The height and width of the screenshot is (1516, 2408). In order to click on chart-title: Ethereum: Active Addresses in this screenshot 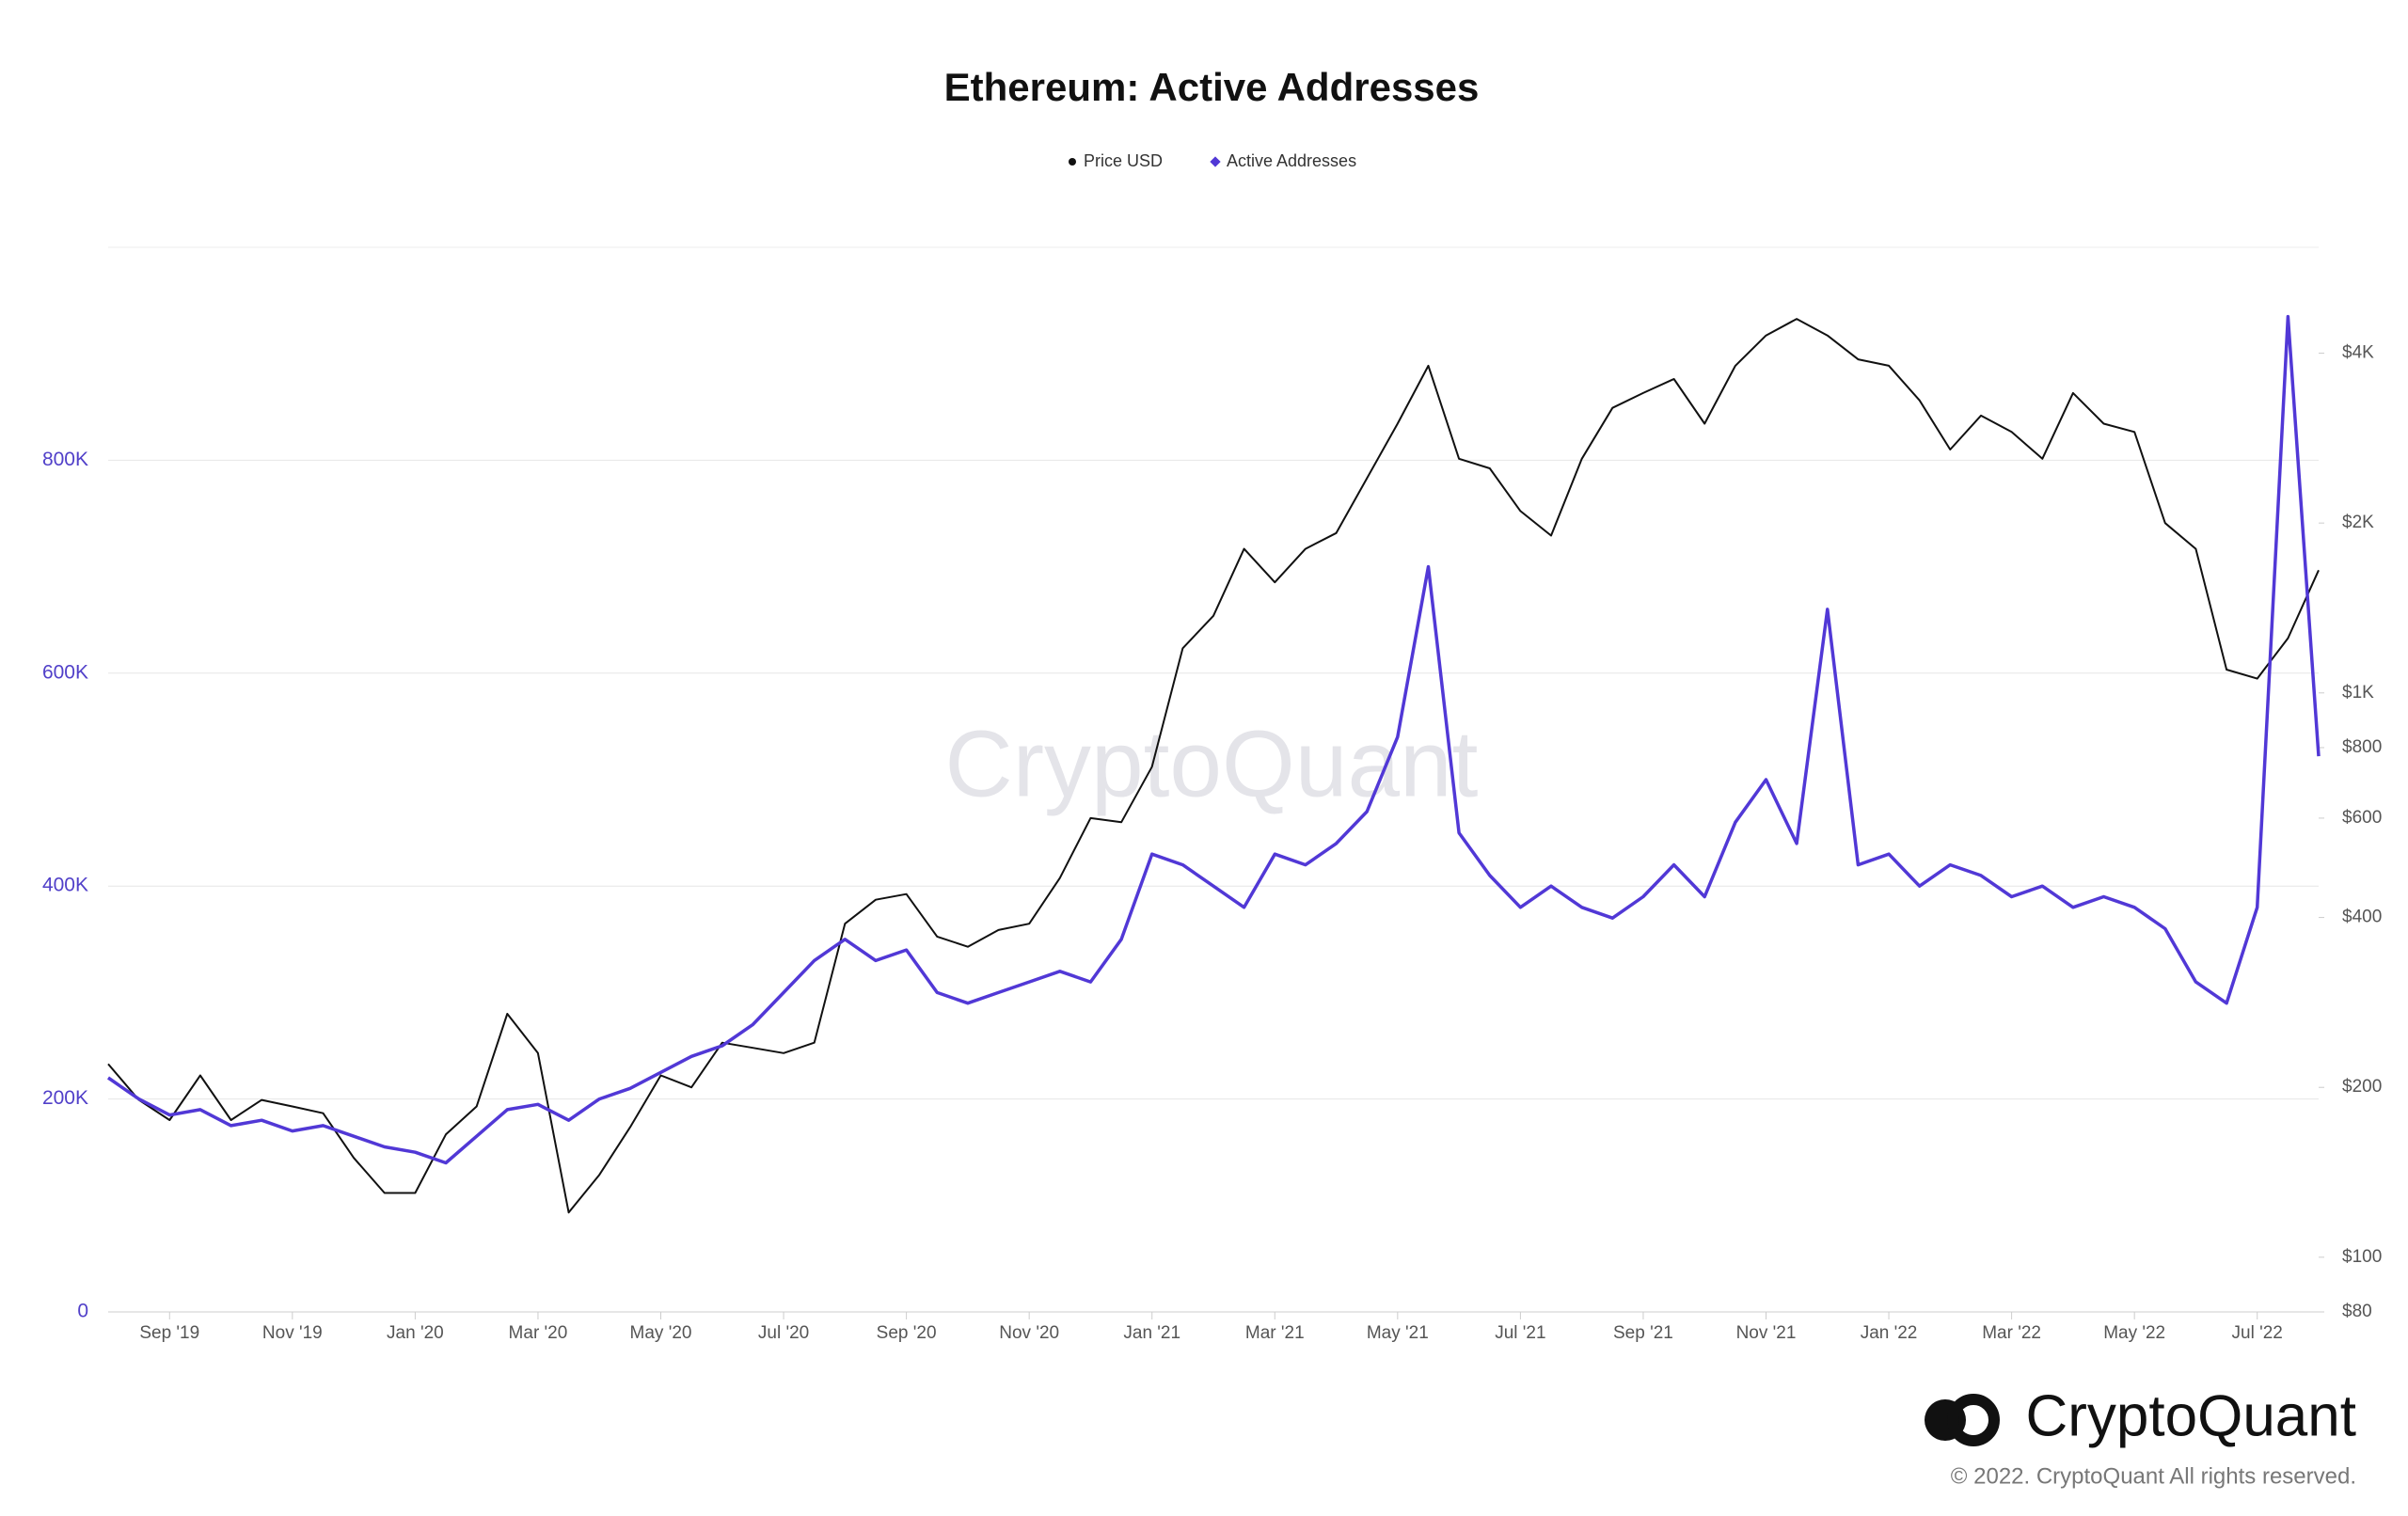, I will do `click(1212, 87)`.